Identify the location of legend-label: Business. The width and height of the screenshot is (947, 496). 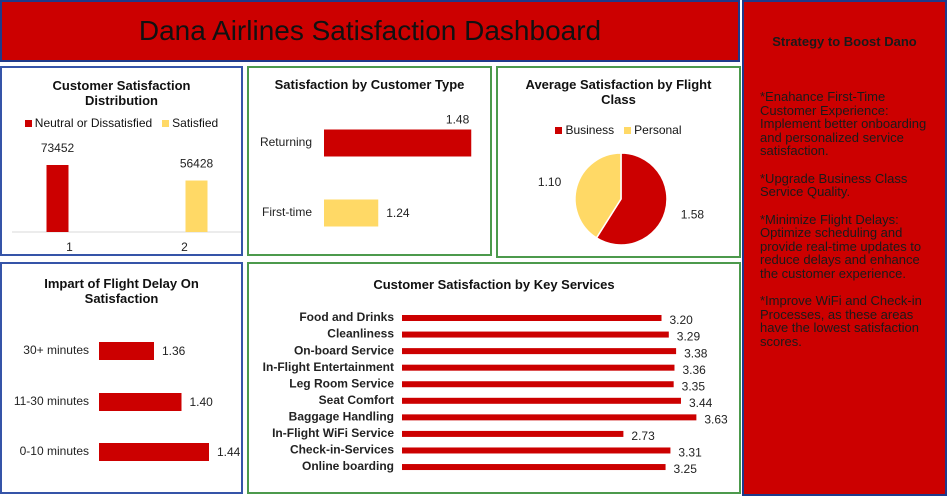
(590, 130).